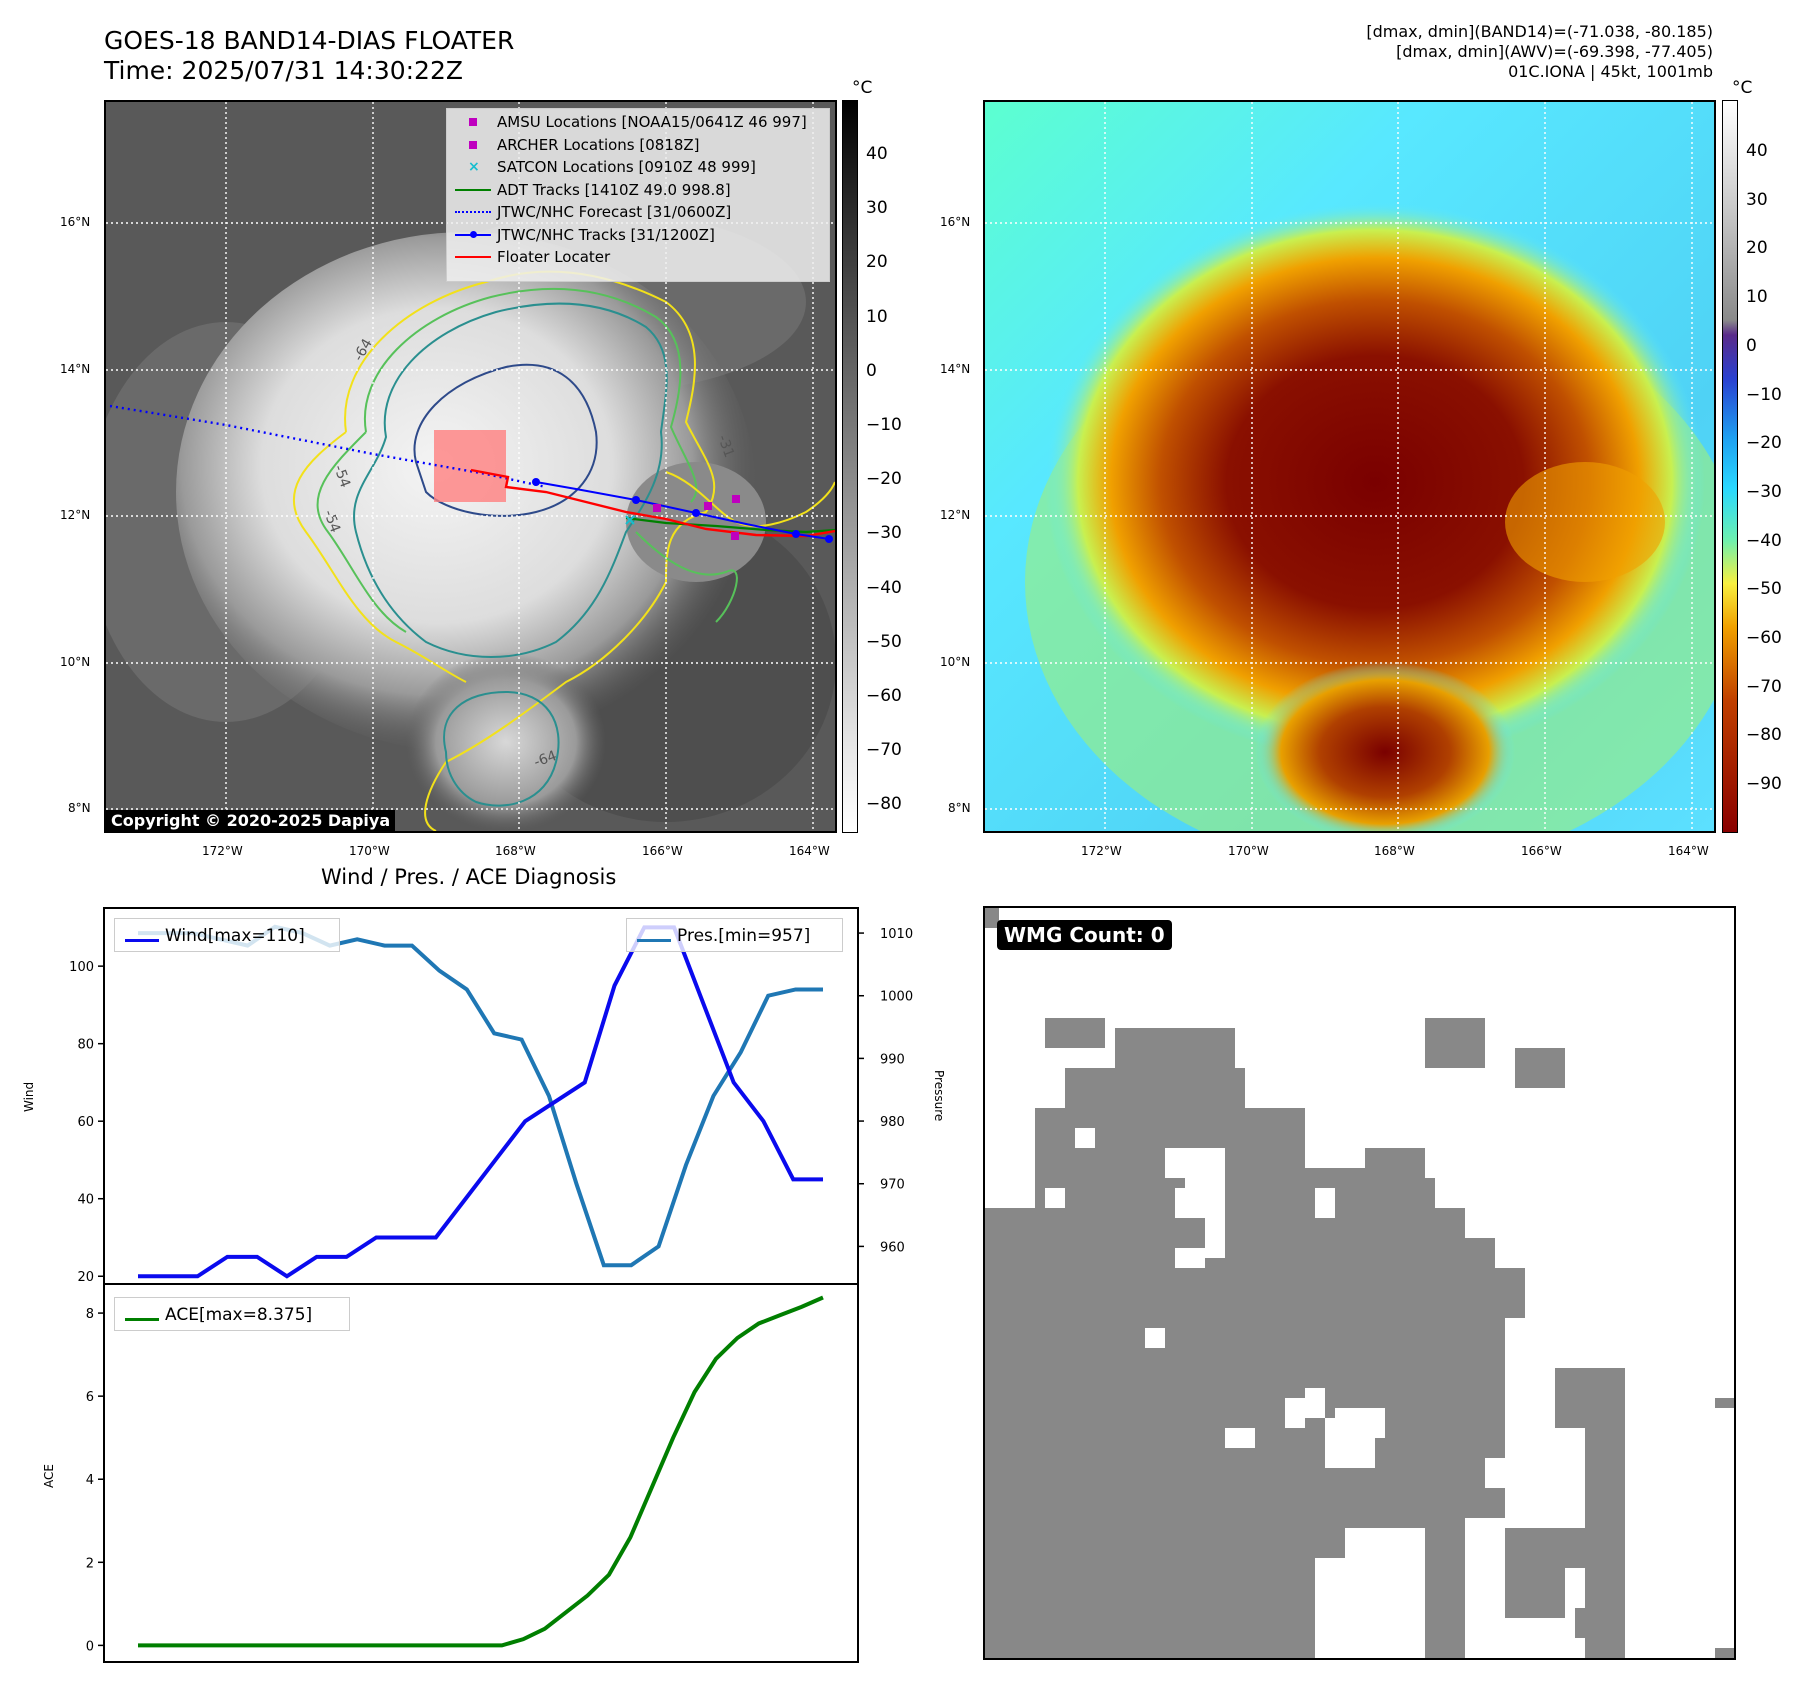 This screenshot has width=1797, height=1690. What do you see at coordinates (481, 1471) in the screenshot?
I see `ace-series-line` at bounding box center [481, 1471].